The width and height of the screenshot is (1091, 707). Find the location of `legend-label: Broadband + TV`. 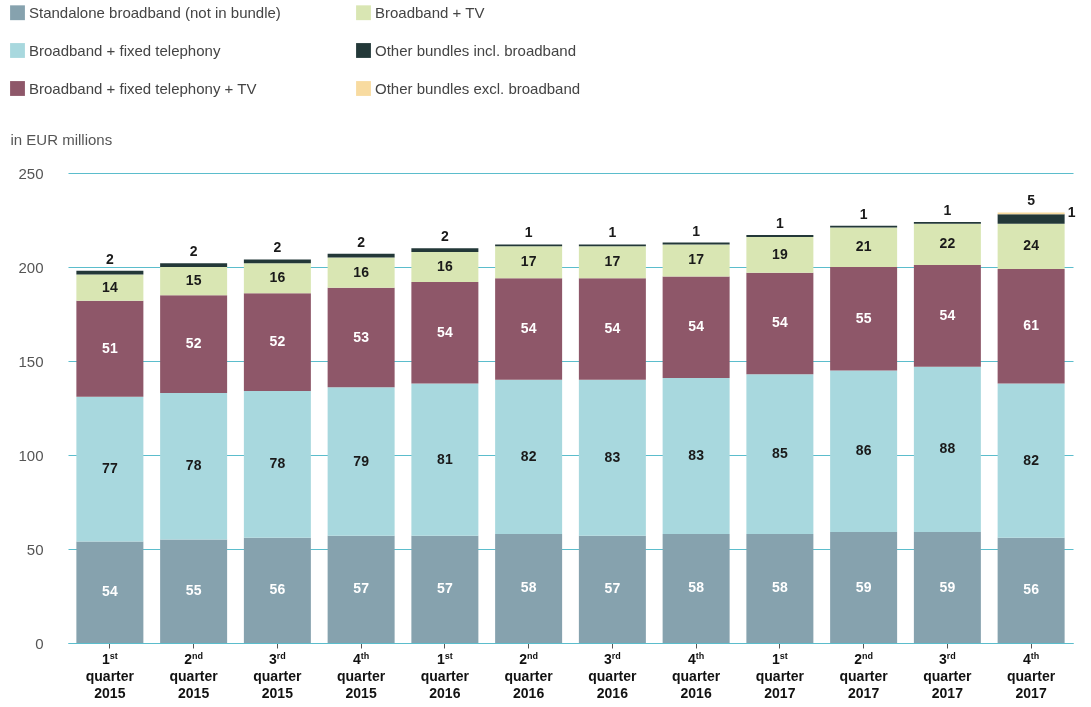

legend-label: Broadband + TV is located at coordinates (430, 12).